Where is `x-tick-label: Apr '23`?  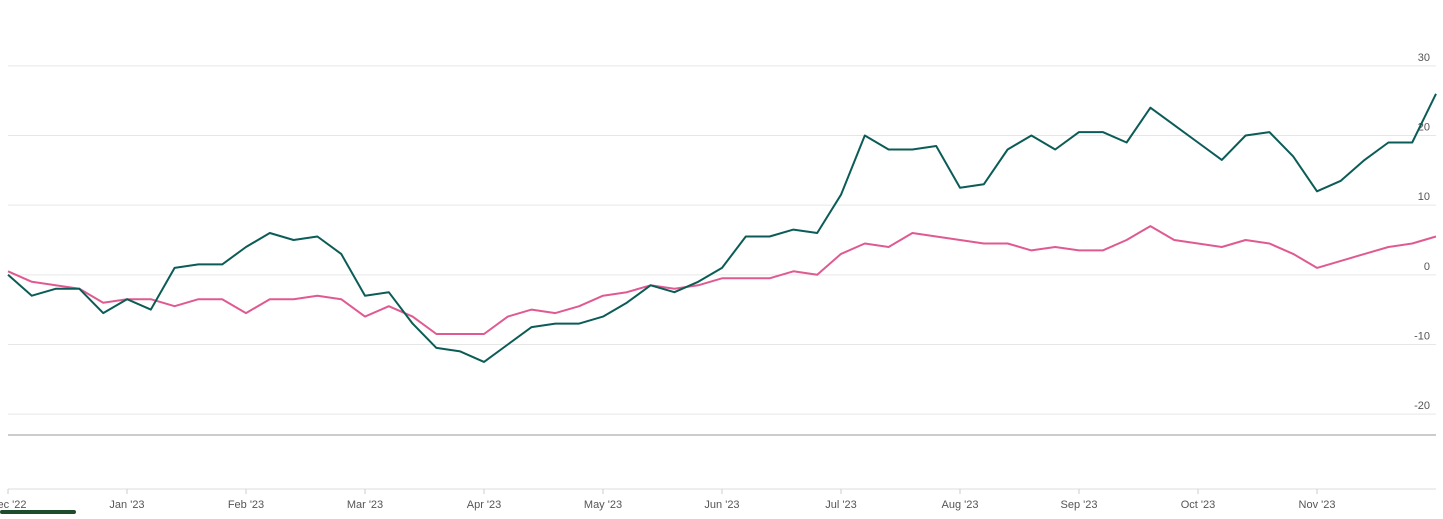
x-tick-label: Apr '23 is located at coordinates (484, 505).